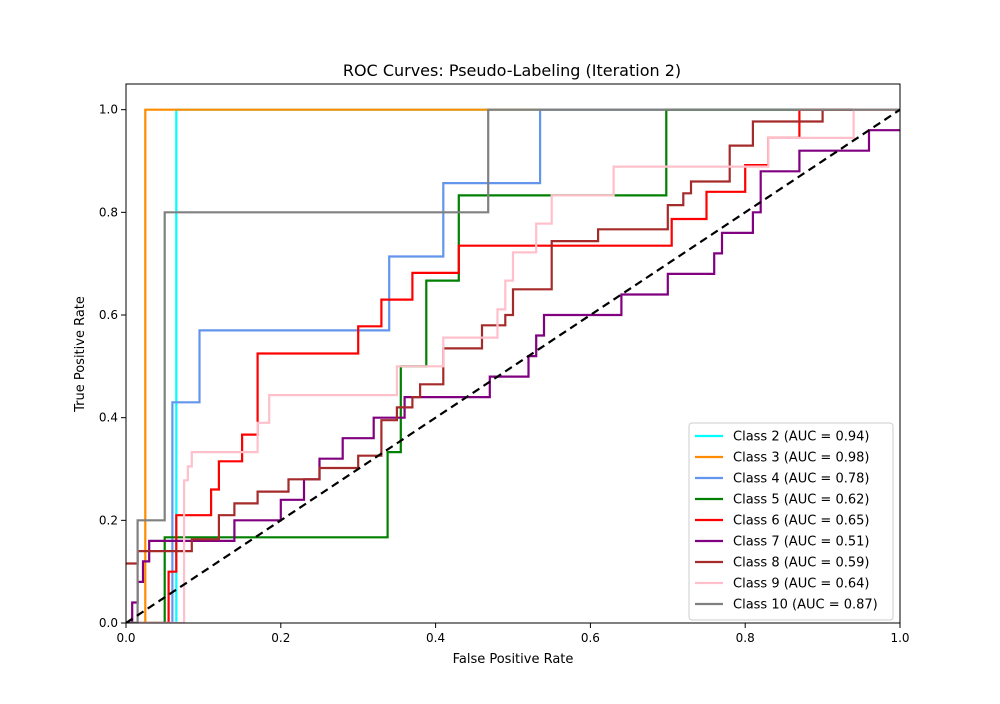 Image resolution: width=1000 pixels, height=704 pixels. Describe the element at coordinates (801, 458) in the screenshot. I see `legend-label: Class 3 (AUC = 0.98)` at that location.